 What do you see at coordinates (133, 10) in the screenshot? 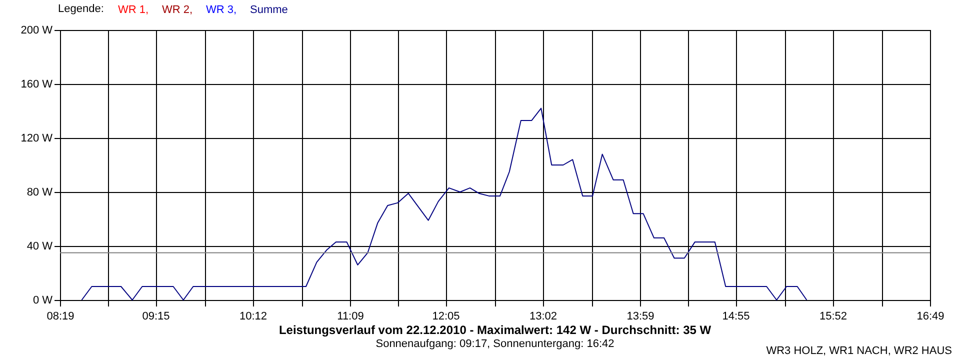
I see `legend-label: WR 1,` at bounding box center [133, 10].